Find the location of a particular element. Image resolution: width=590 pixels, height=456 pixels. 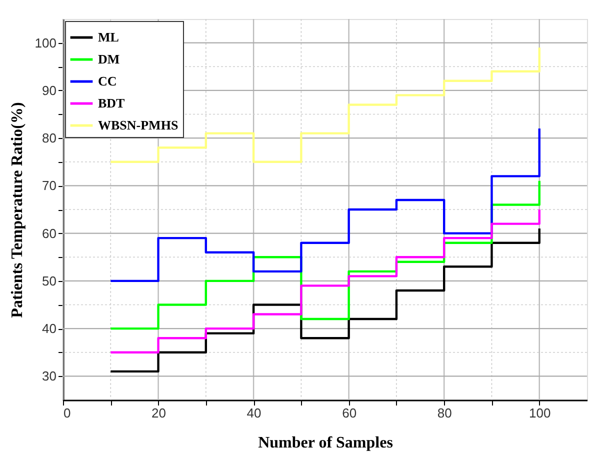

x-tick-label: 100 is located at coordinates (540, 413).